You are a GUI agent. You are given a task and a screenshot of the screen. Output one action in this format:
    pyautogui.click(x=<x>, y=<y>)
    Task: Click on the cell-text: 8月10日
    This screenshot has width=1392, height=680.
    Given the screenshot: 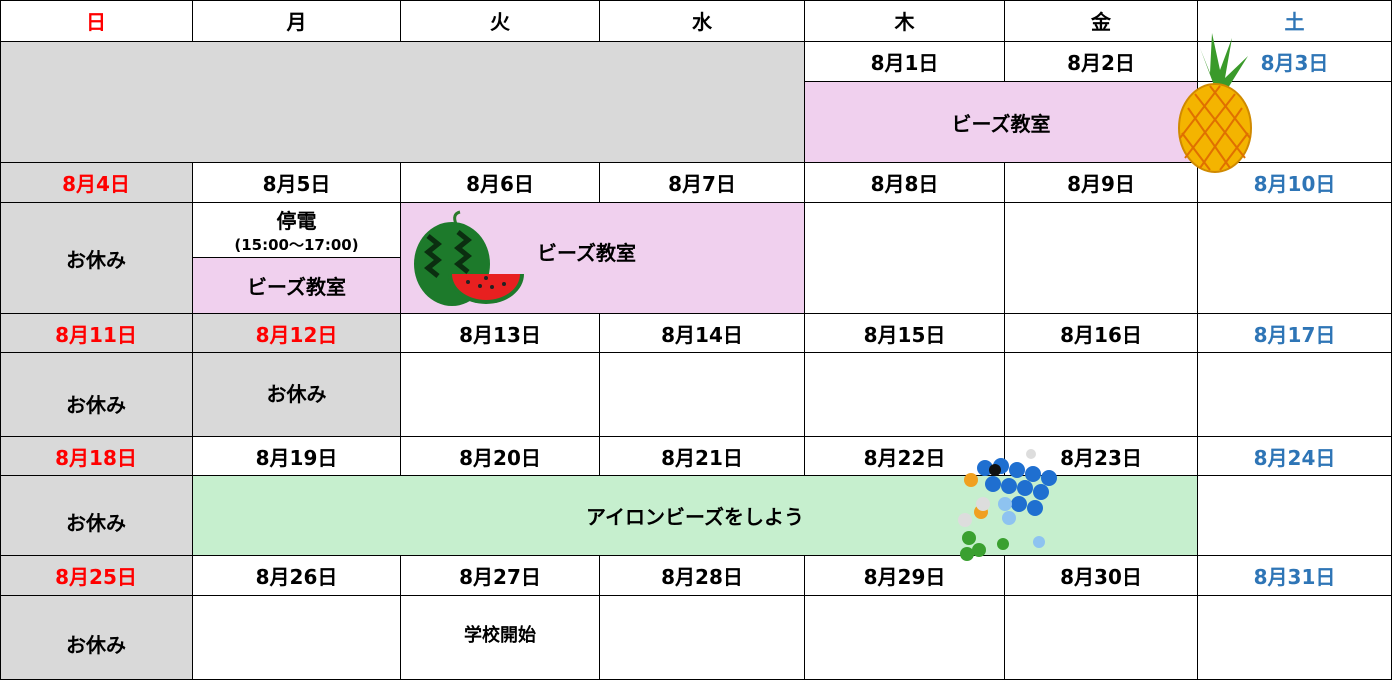 What is the action you would take?
    pyautogui.click(x=1294, y=184)
    